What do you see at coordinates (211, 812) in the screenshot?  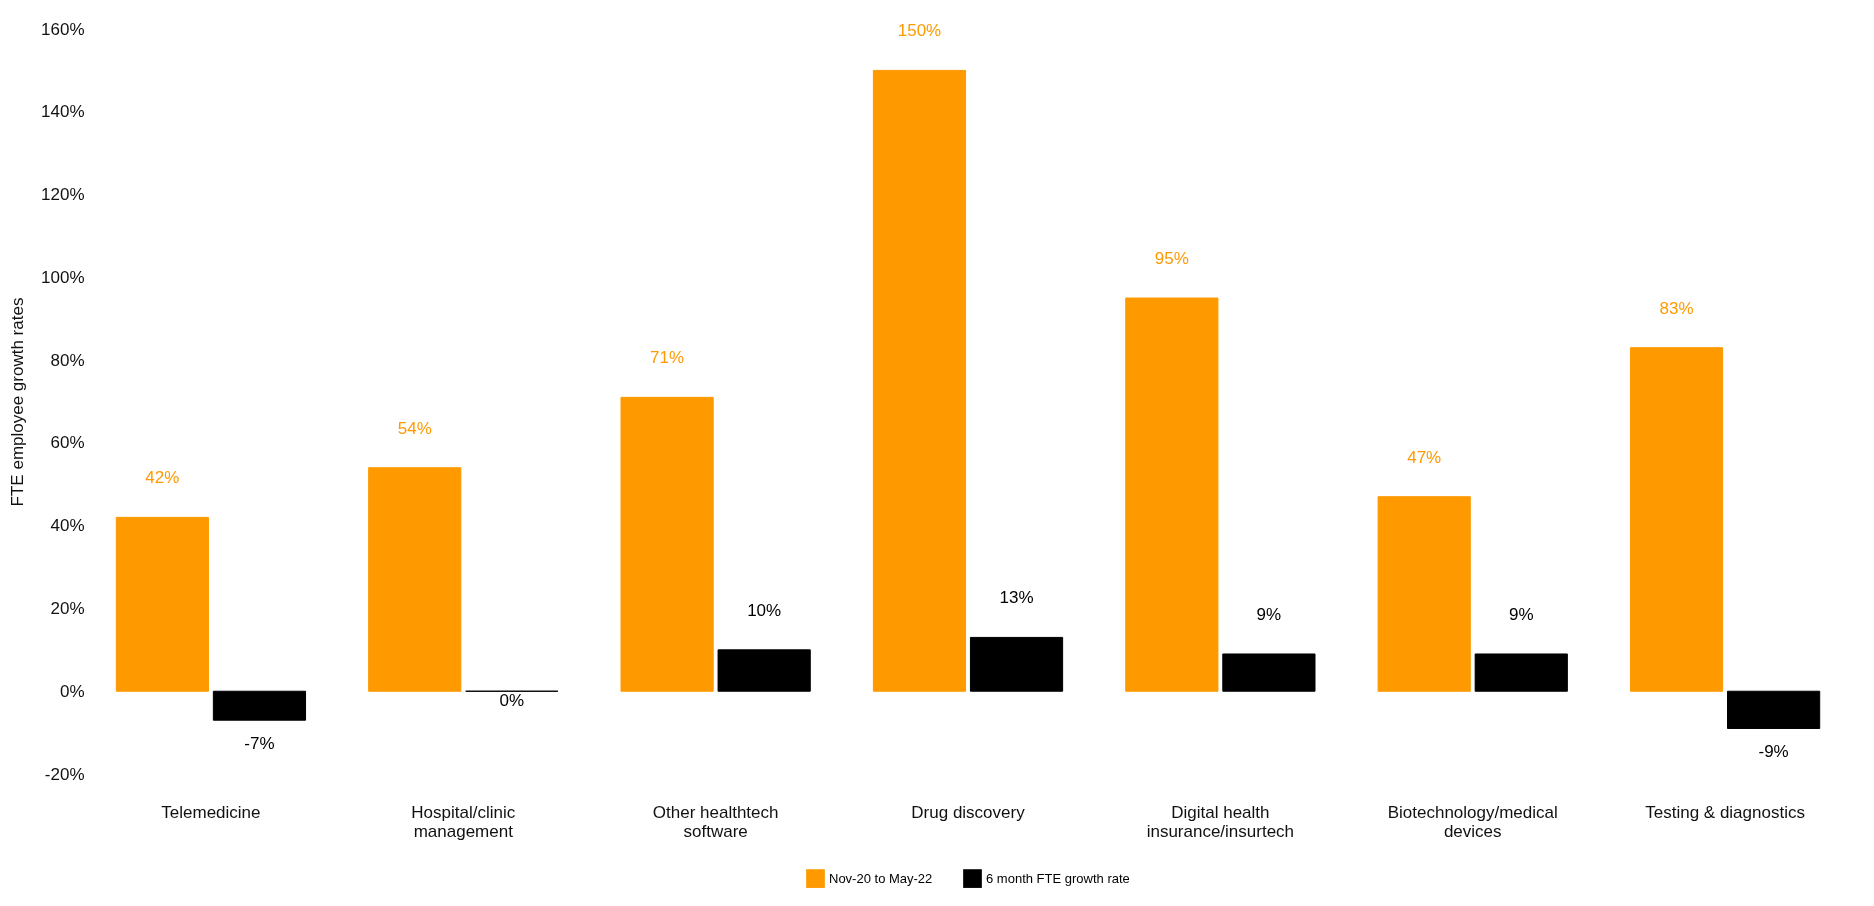 I see `x-tick-label: Telemedicine` at bounding box center [211, 812].